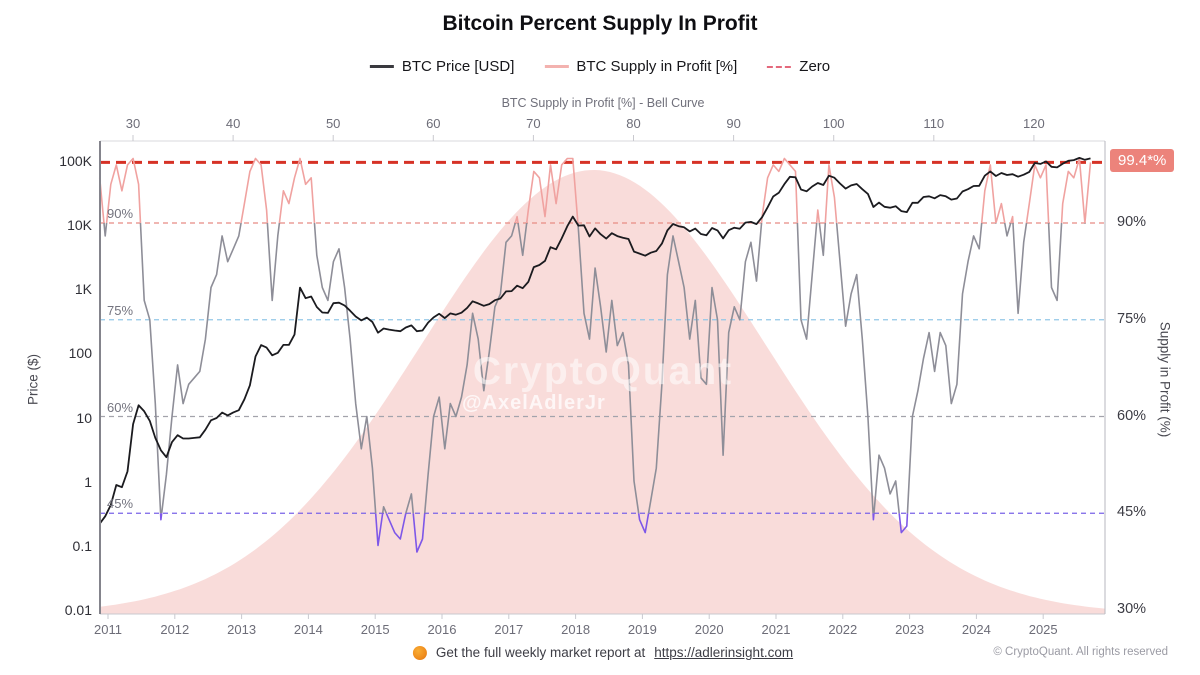 This screenshot has height=675, width=1200. What do you see at coordinates (120, 504) in the screenshot?
I see `ref-line-label: 45%` at bounding box center [120, 504].